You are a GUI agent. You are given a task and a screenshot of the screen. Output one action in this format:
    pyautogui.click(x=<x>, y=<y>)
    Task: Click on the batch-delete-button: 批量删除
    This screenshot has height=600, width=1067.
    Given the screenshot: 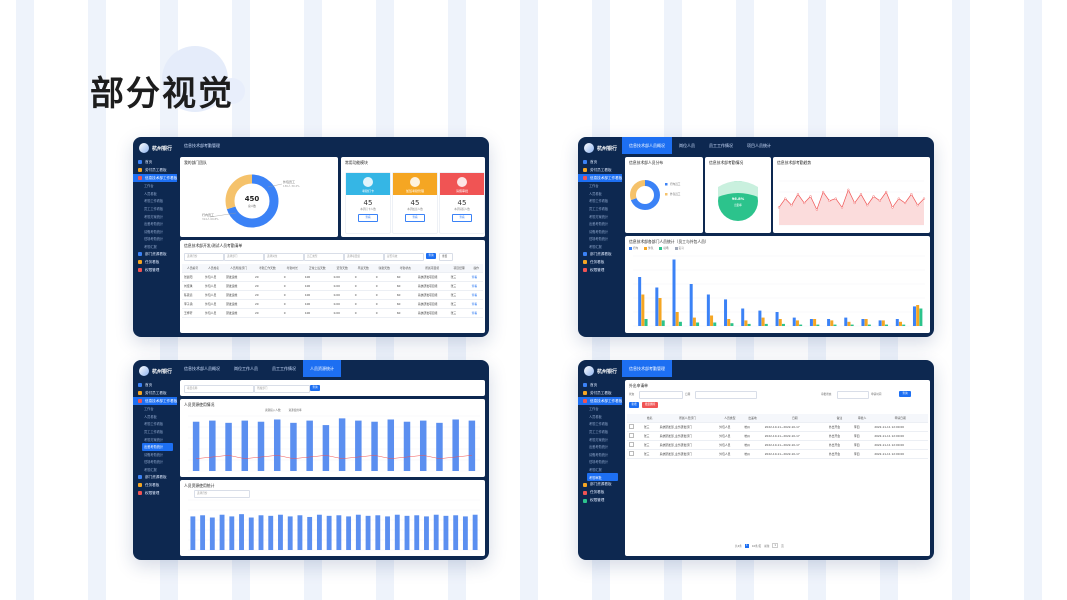 What is the action you would take?
    pyautogui.click(x=650, y=405)
    